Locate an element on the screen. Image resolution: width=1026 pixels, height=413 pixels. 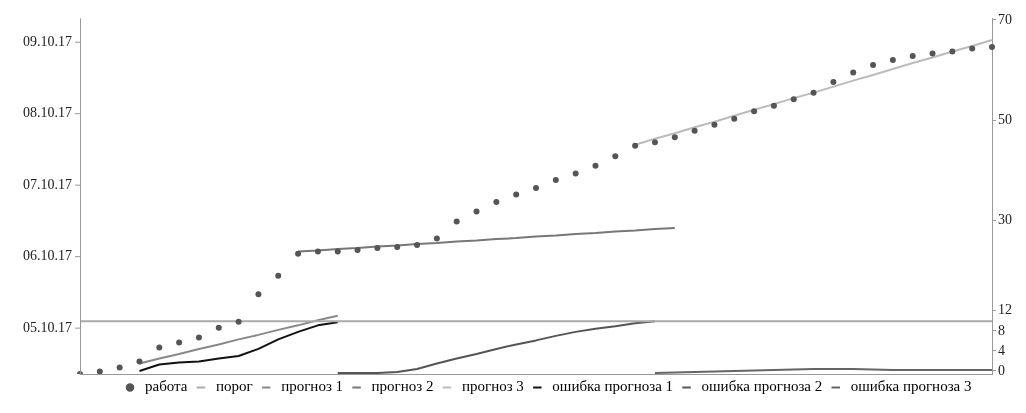
legend-label: работа is located at coordinates (166, 386).